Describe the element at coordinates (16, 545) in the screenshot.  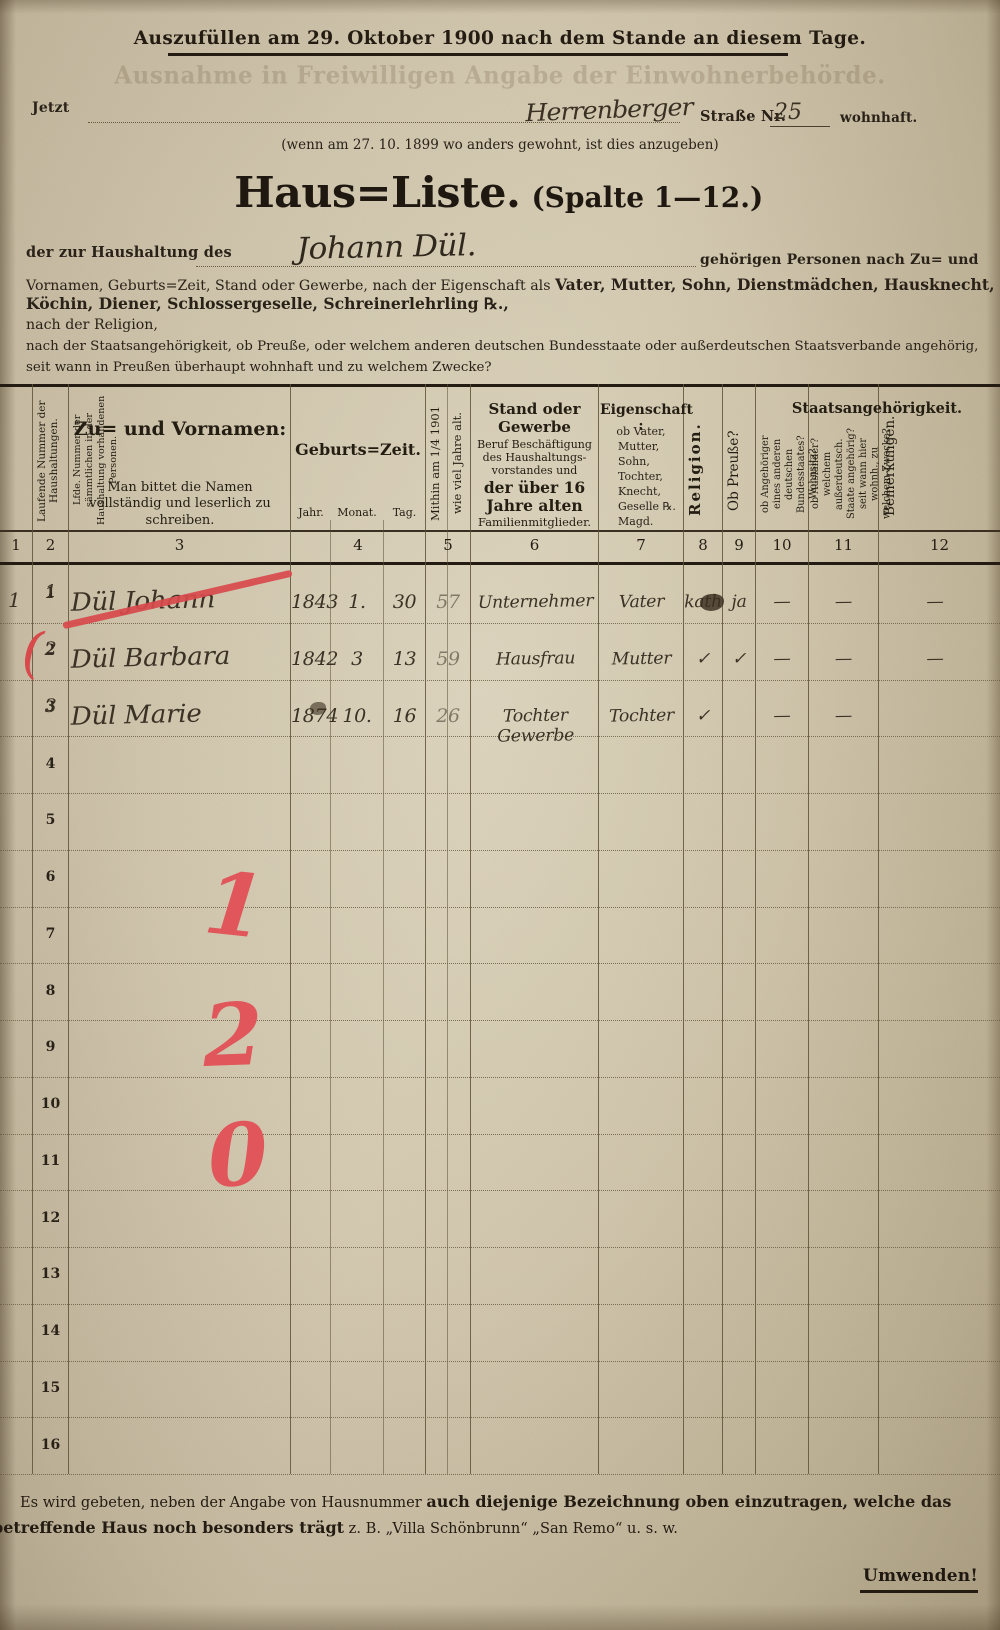
I see `colnum-1: 1` at that location.